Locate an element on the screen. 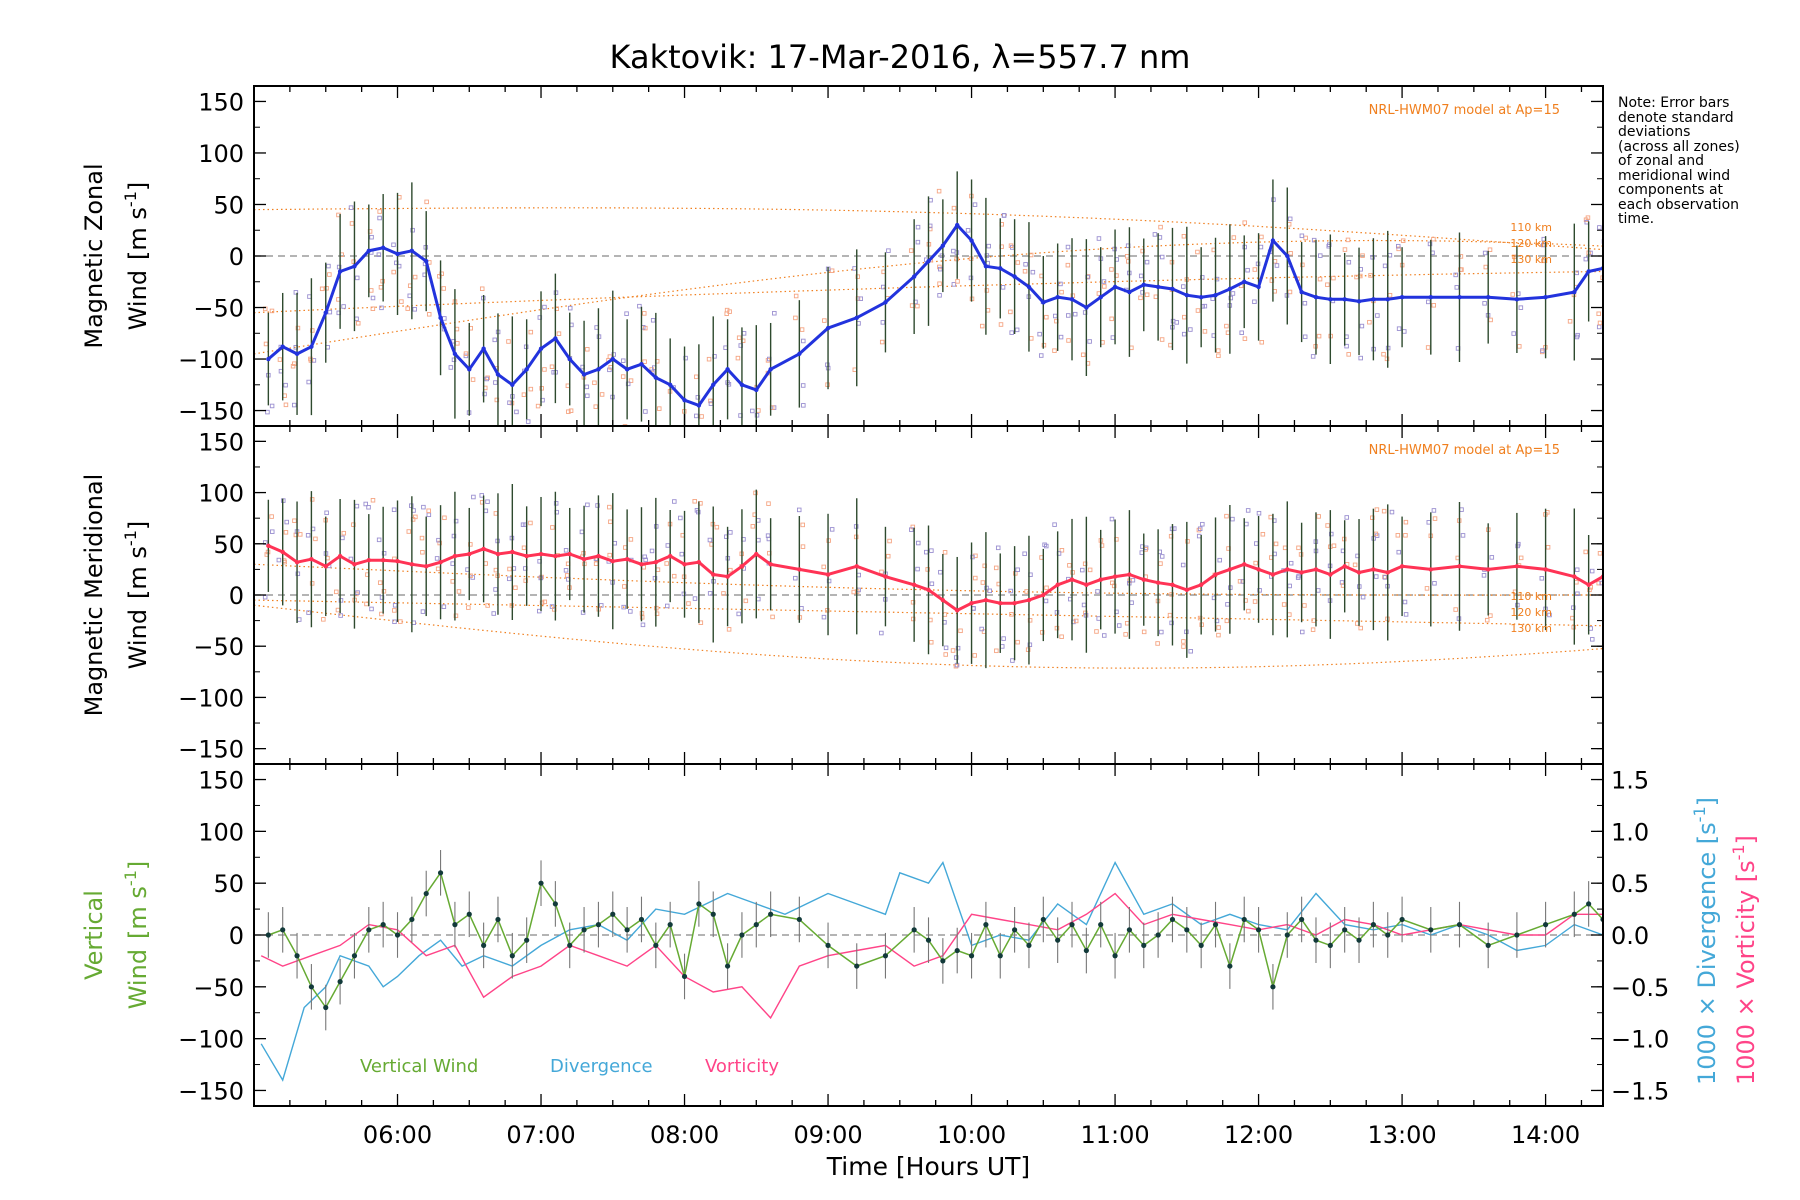 This screenshot has height=1200, width=1800. y2-tick-label: −1.5 is located at coordinates (1640, 1091).